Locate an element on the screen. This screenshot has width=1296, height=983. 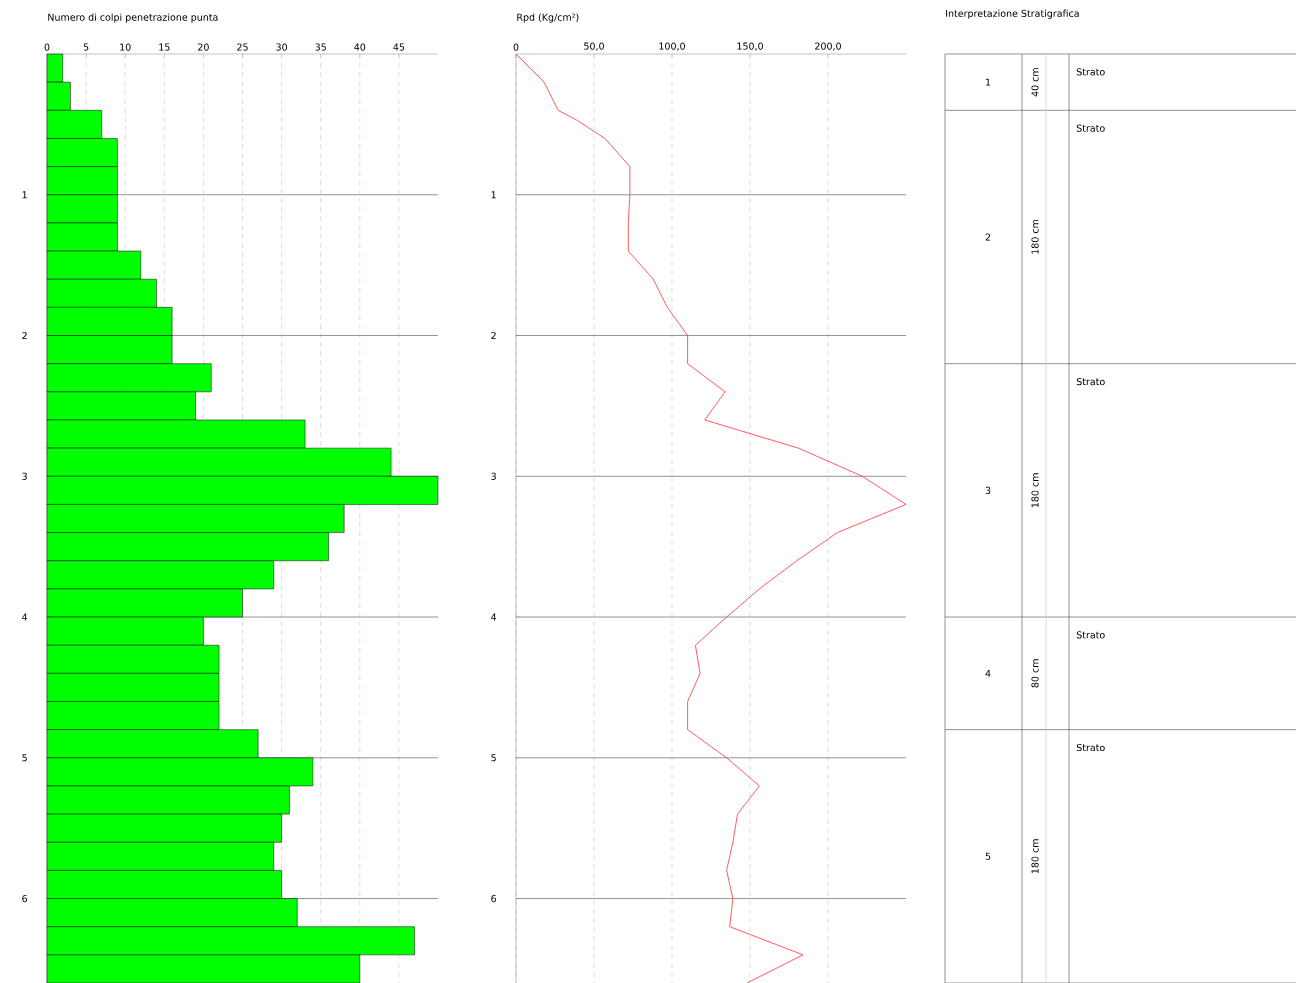
x-tick-label: 150,0 is located at coordinates (750, 46).